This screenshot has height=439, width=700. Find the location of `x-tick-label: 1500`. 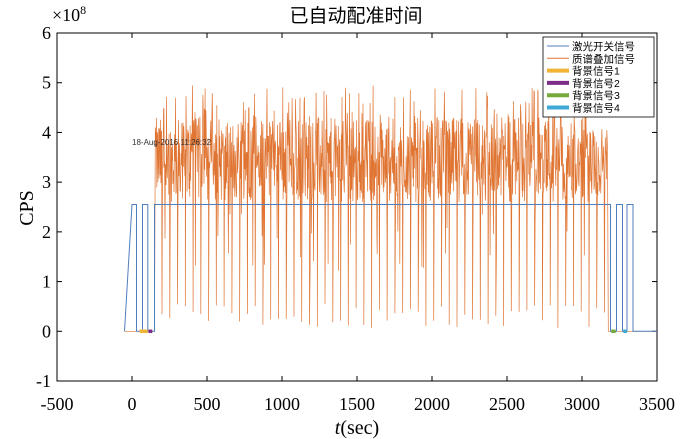

x-tick-label: 1500 is located at coordinates (357, 404).